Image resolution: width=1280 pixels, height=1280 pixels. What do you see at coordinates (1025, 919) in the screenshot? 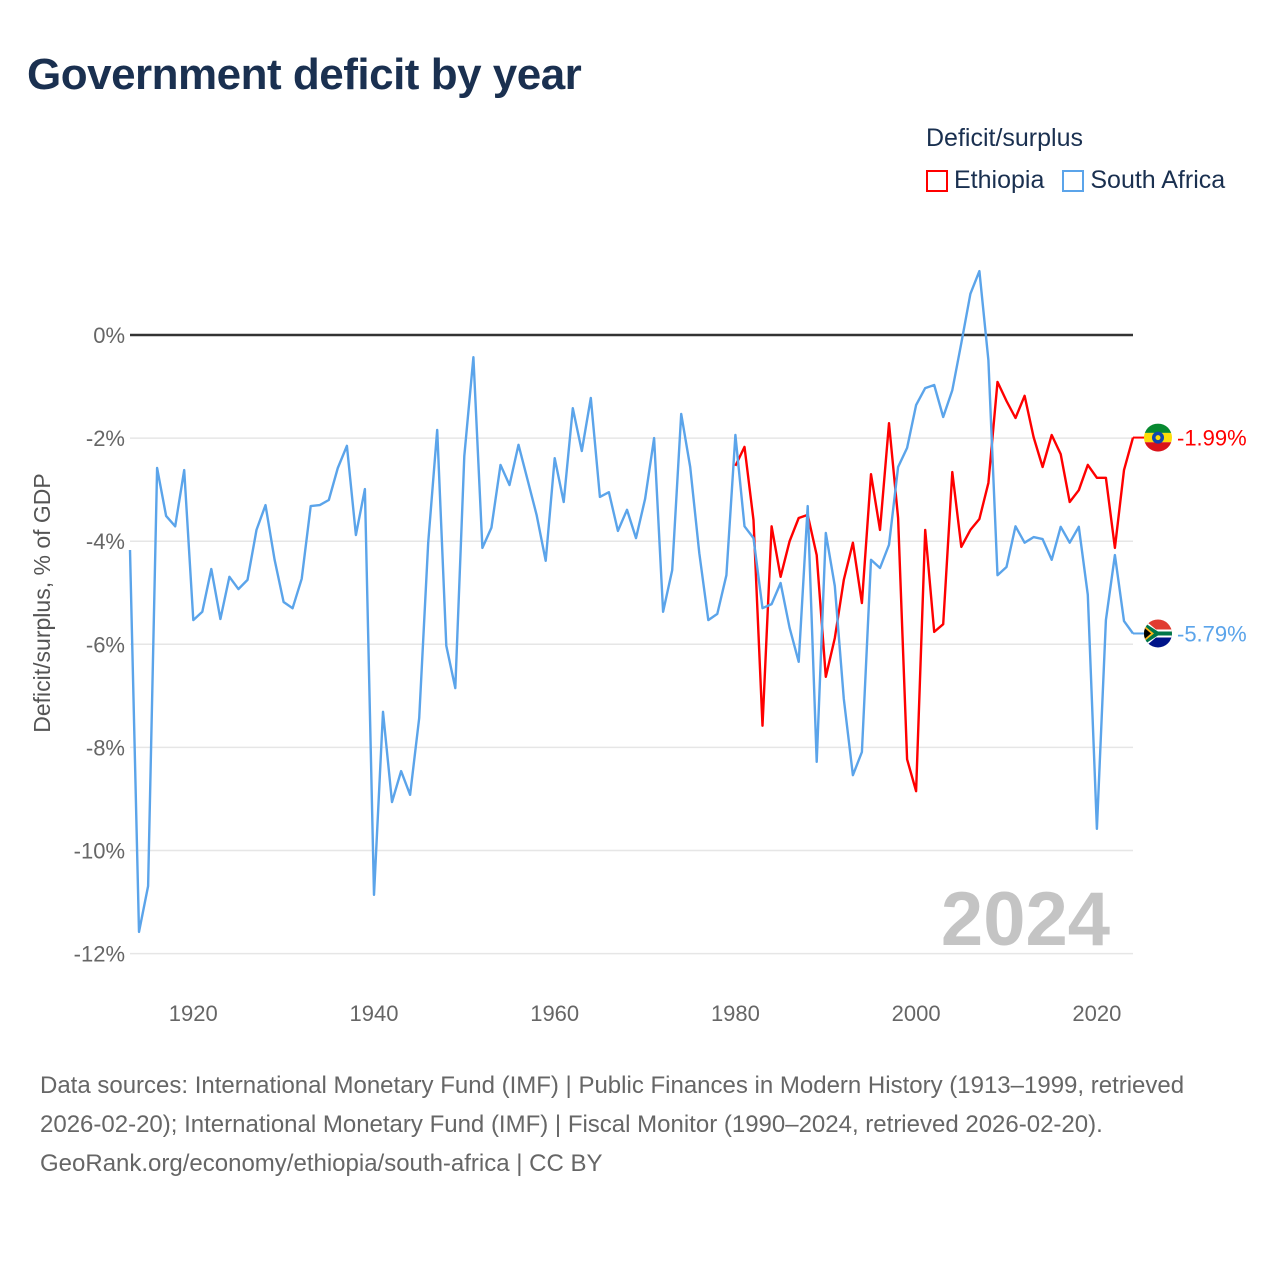
I see `year-watermark: 2024` at bounding box center [1025, 919].